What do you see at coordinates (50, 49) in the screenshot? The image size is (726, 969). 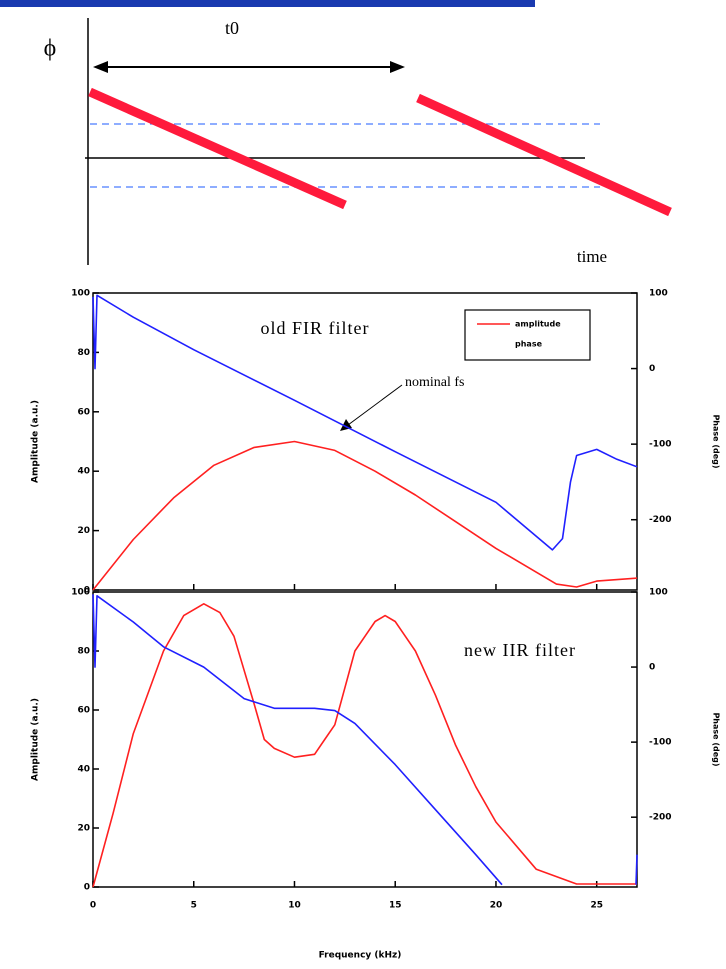 I see `phi-label: ϕ` at bounding box center [50, 49].